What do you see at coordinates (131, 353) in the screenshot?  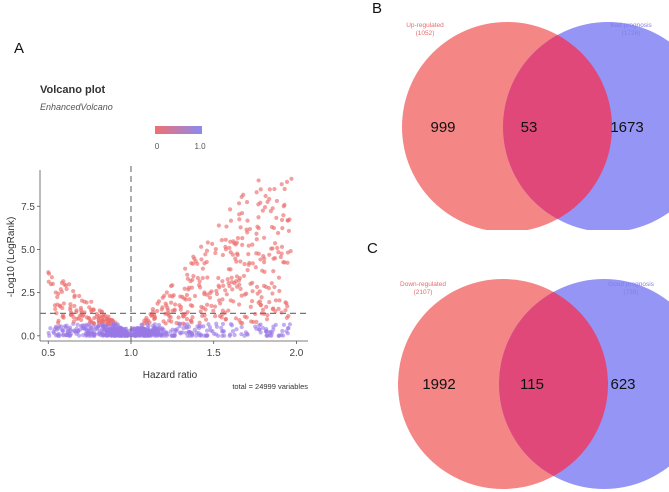 I see `x-tick-label: 1.0` at bounding box center [131, 353].